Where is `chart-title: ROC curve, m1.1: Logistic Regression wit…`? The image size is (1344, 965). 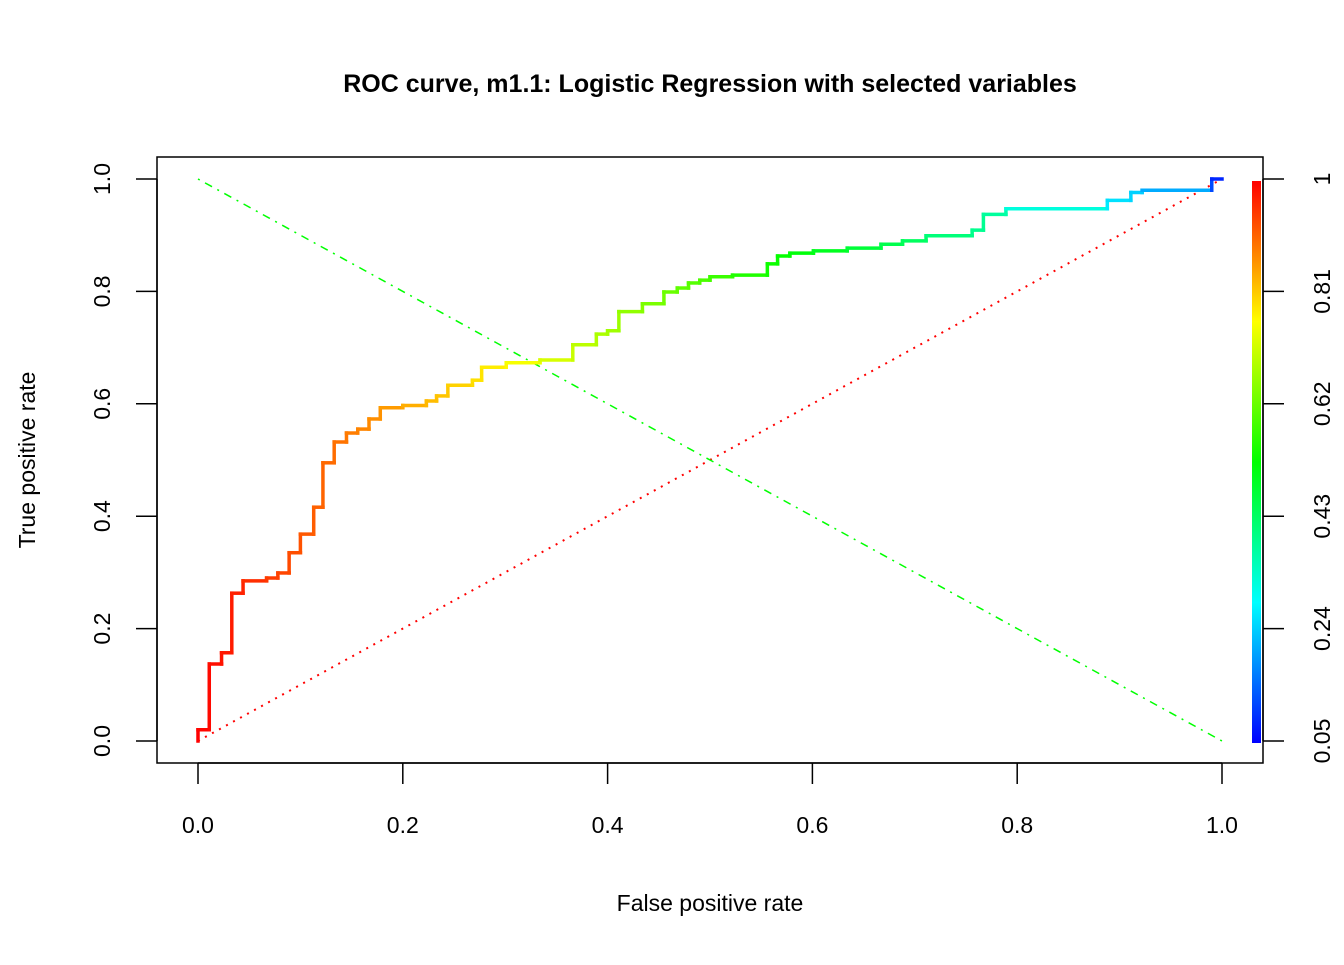
chart-title: ROC curve, m1.1: Logistic Regression wit… is located at coordinates (710, 84).